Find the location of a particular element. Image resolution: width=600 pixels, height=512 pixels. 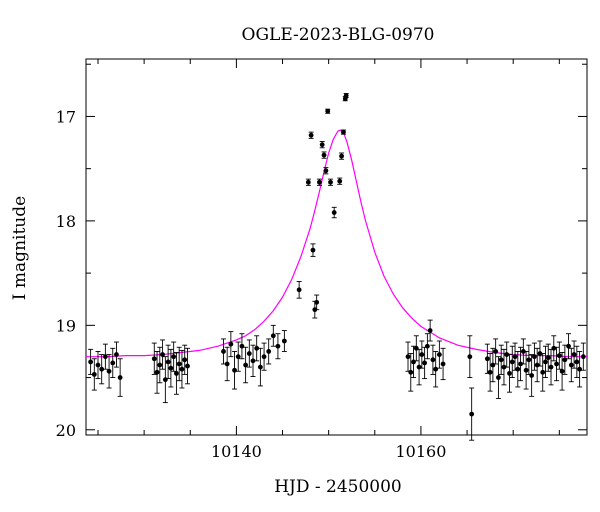

x-tick-label: 10160 is located at coordinates (420, 451).